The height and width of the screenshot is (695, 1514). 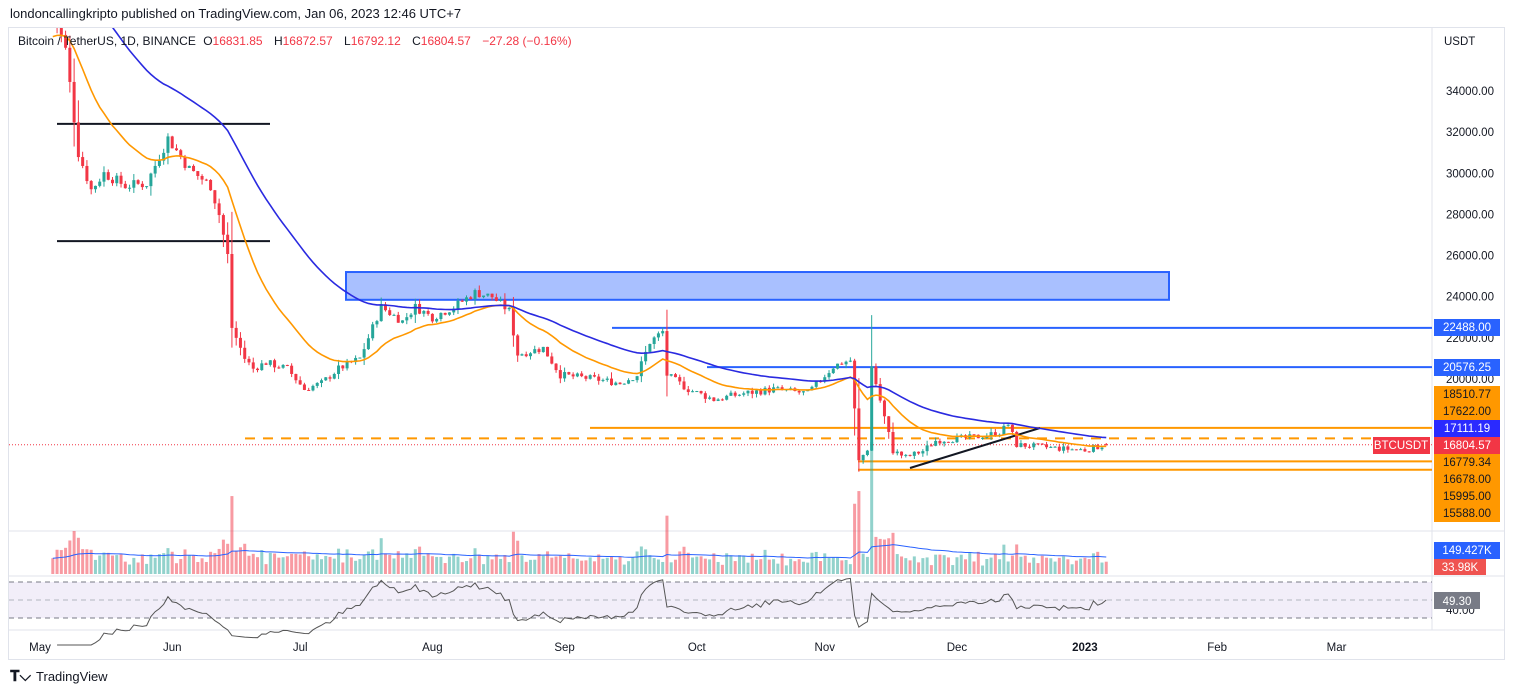 I want to click on price-tag-bg, so click(x=1467, y=428).